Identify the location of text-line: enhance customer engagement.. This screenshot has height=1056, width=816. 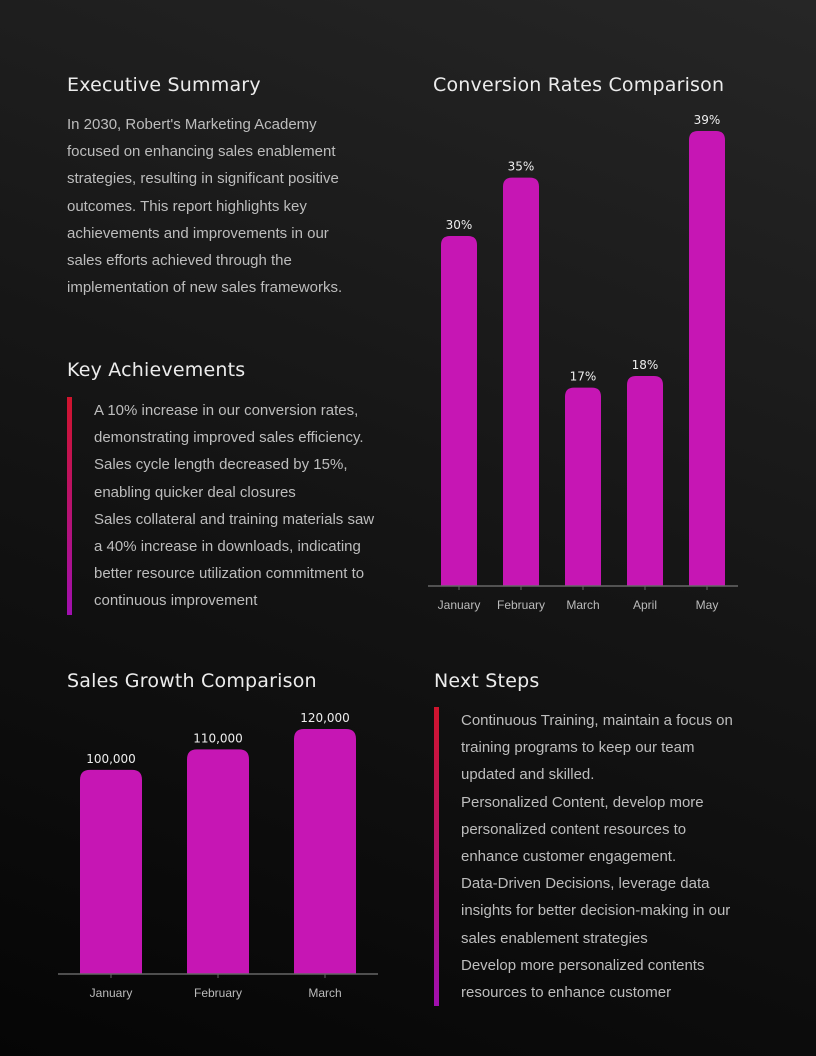
(569, 857).